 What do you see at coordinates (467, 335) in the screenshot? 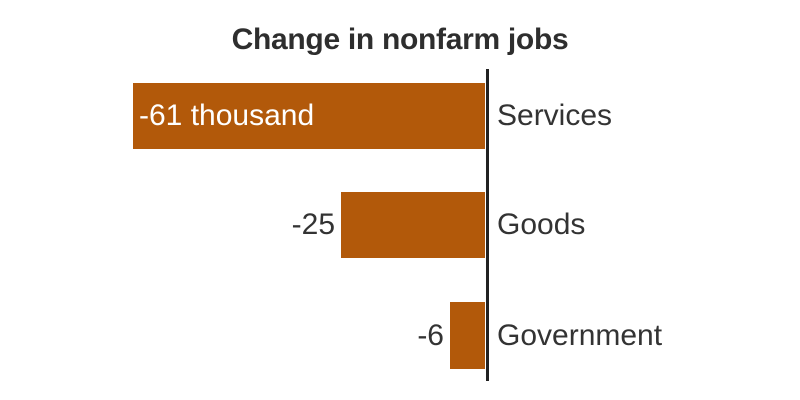
I see `bar-government` at bounding box center [467, 335].